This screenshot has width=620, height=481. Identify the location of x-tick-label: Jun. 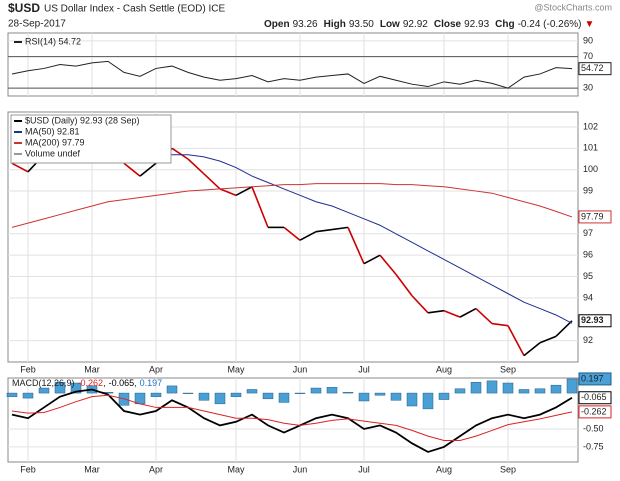
(300, 369).